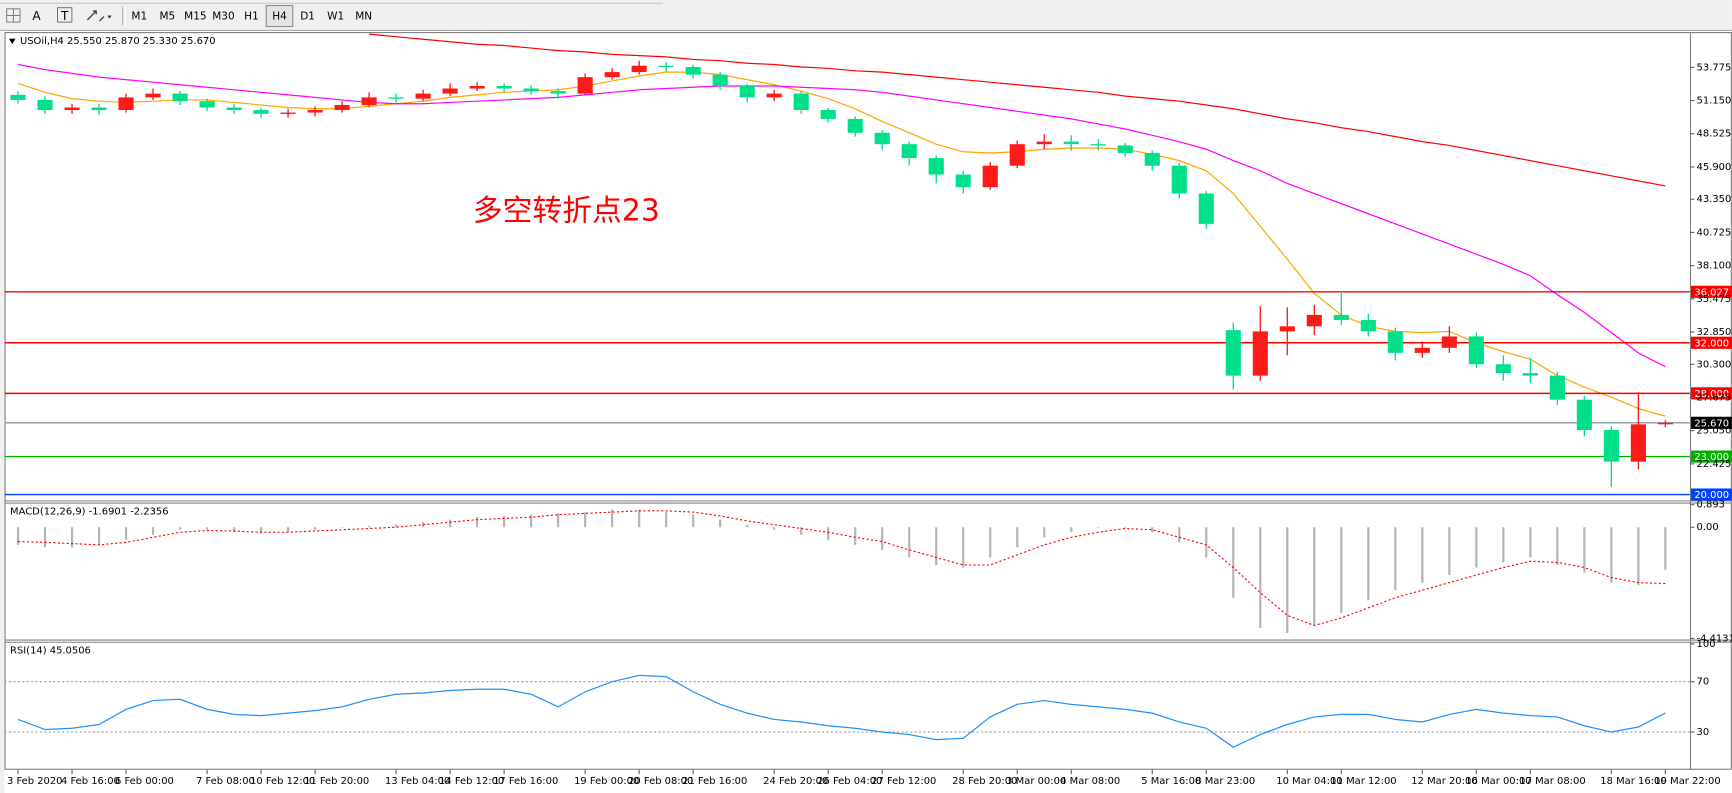 The width and height of the screenshot is (1732, 793). I want to click on x-tick-label: 28 Feb 20:00, so click(984, 781).